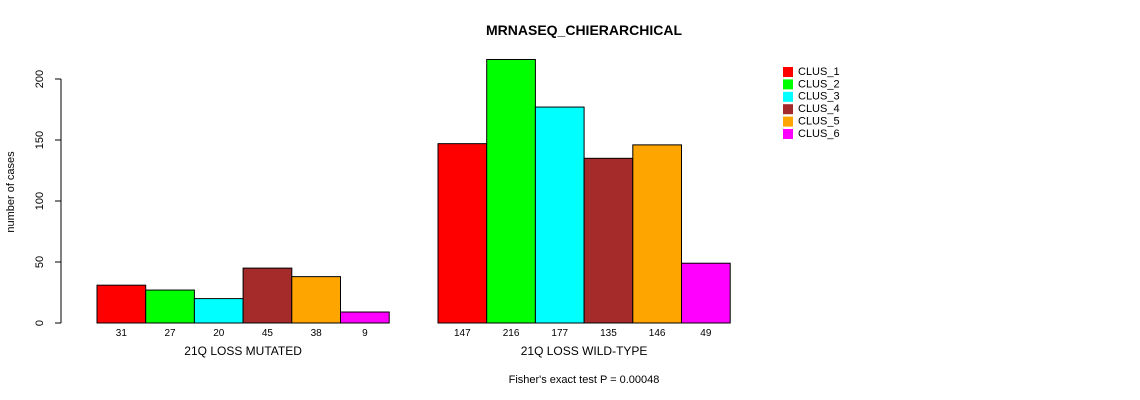 The width and height of the screenshot is (1140, 400). I want to click on bar-value-label: 49, so click(706, 333).